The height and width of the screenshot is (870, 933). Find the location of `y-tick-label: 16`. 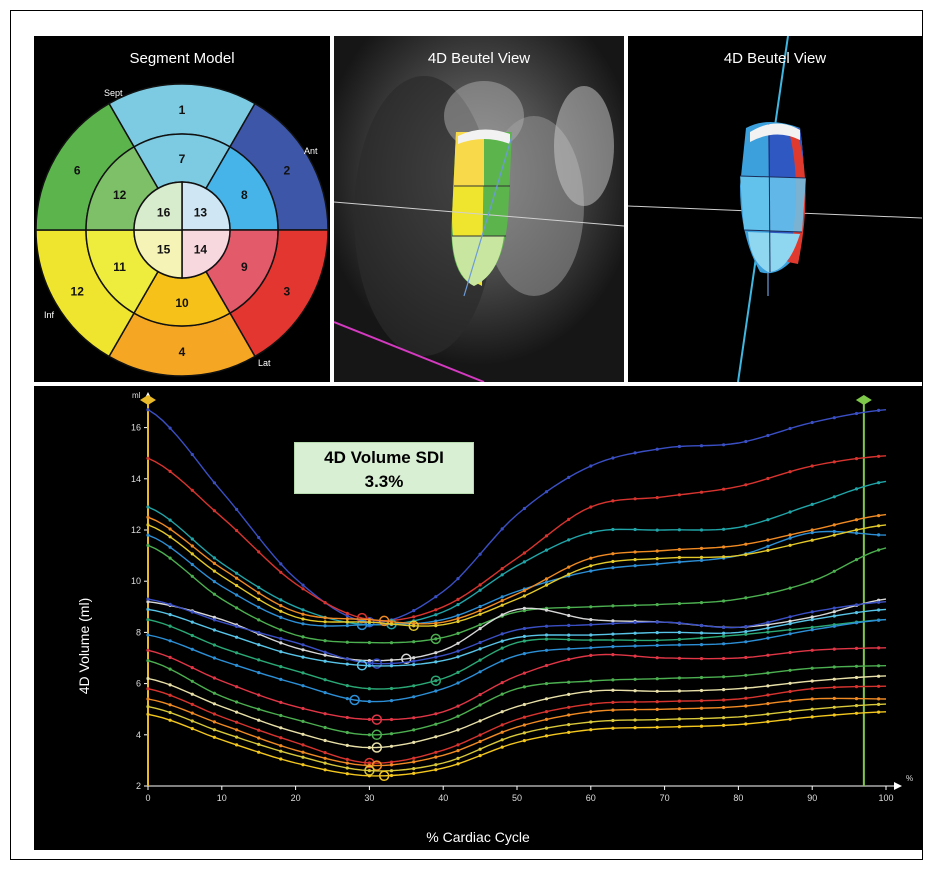

y-tick-label: 16 is located at coordinates (136, 428).